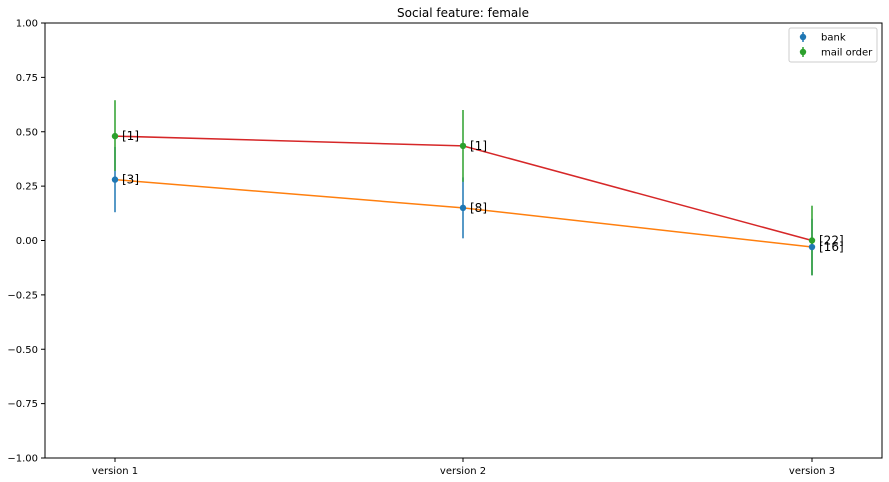 The image size is (889, 482). What do you see at coordinates (27, 241) in the screenshot?
I see `y-tick-label: 0.00` at bounding box center [27, 241].